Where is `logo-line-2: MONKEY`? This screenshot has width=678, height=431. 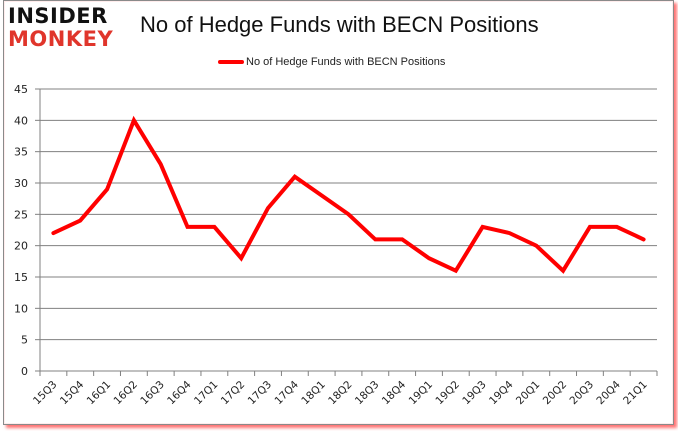 logo-line-2: MONKEY is located at coordinates (61, 39).